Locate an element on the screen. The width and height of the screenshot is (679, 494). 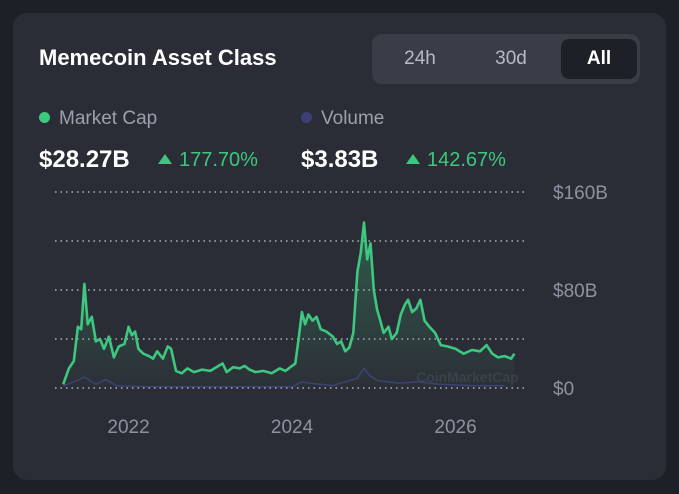
y-tick-label: $80B is located at coordinates (575, 291).